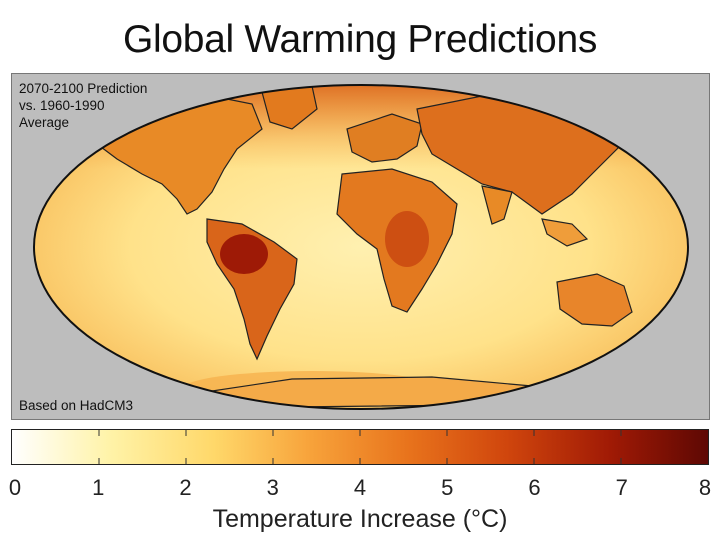 The image size is (720, 540). I want to click on colorbar-axis-label: Temperature Increase (°C), so click(360, 519).